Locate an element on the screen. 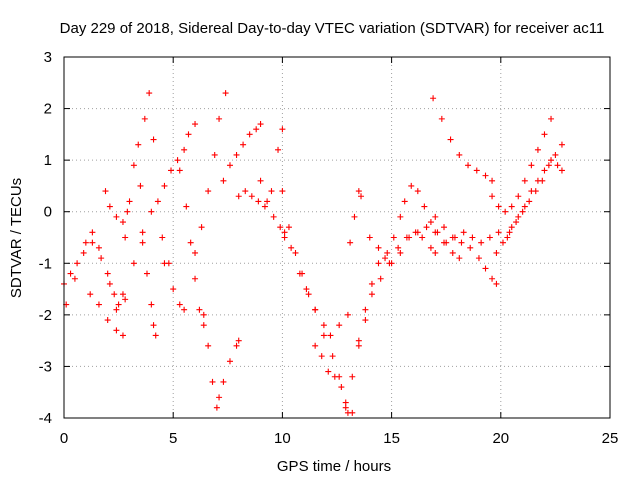 Image resolution: width=640 pixels, height=480 pixels. y-tick-label: -1 is located at coordinates (45, 263).